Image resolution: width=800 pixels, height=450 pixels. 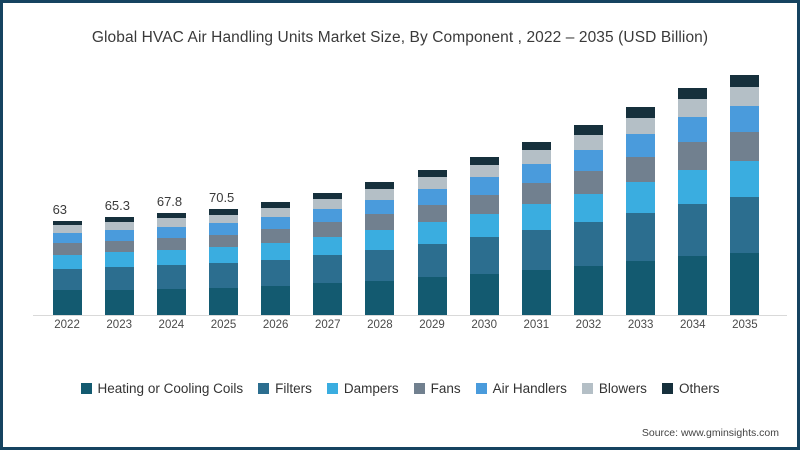 I want to click on legend-item: Filters, so click(x=285, y=388).